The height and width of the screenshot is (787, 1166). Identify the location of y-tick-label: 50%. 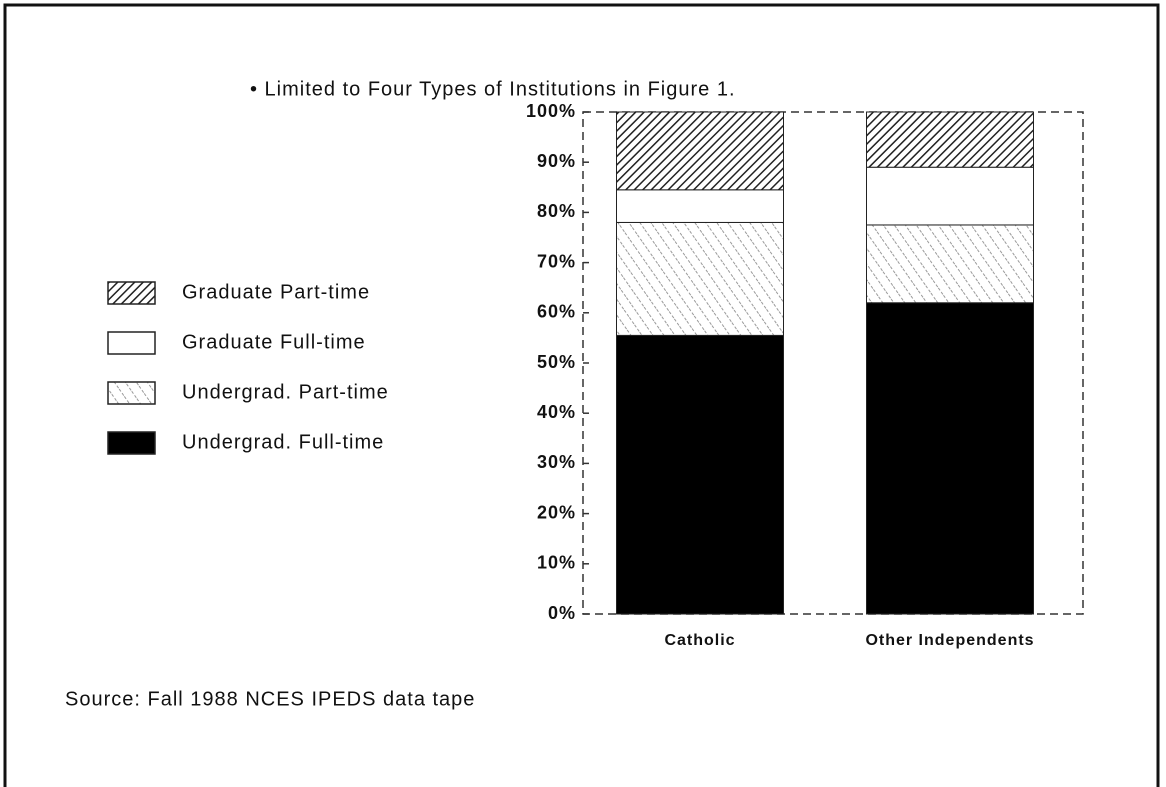
(556, 362).